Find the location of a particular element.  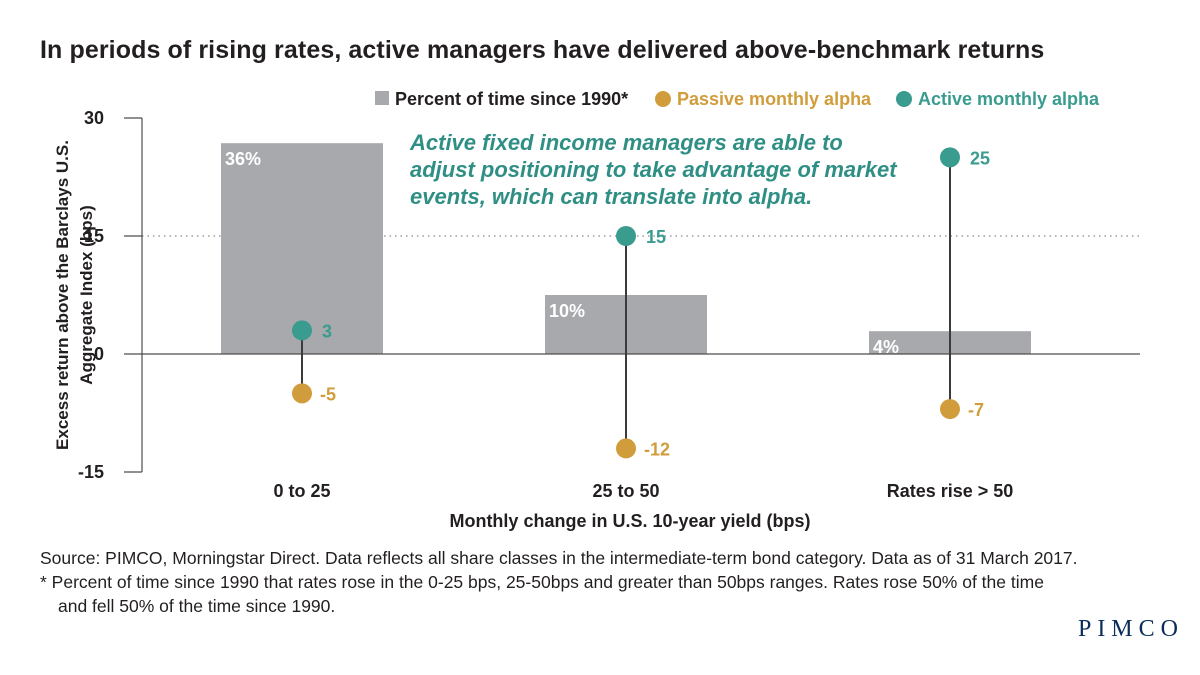

passive-alpha-label: -7 is located at coordinates (976, 410).